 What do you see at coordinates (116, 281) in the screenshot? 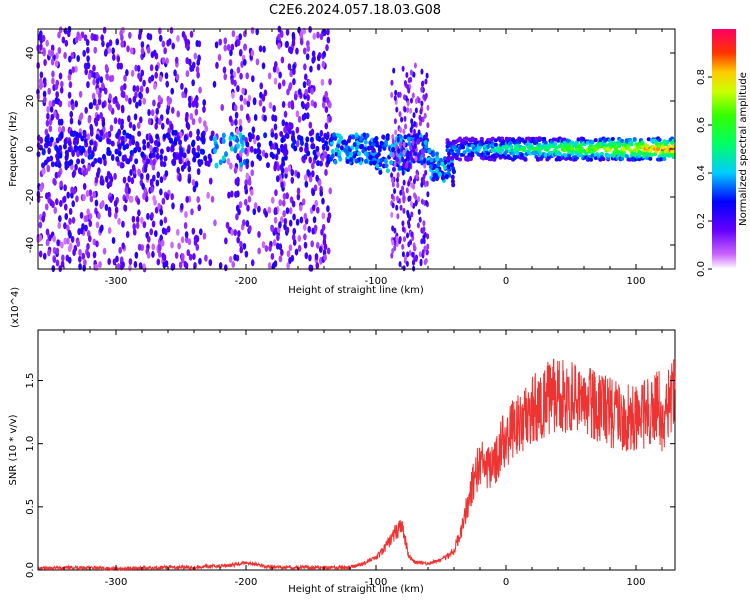
I see `spectrogram-x-tick-label: -300` at bounding box center [116, 281].